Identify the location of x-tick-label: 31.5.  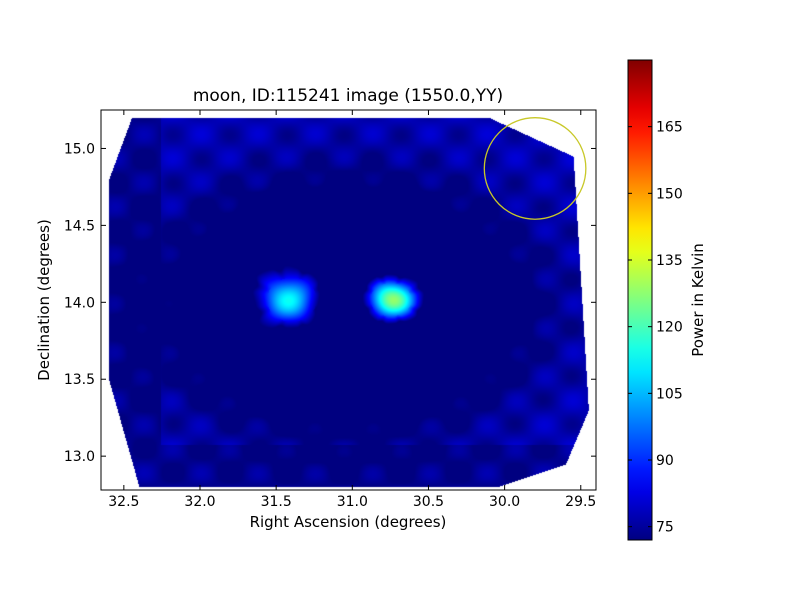
(276, 502).